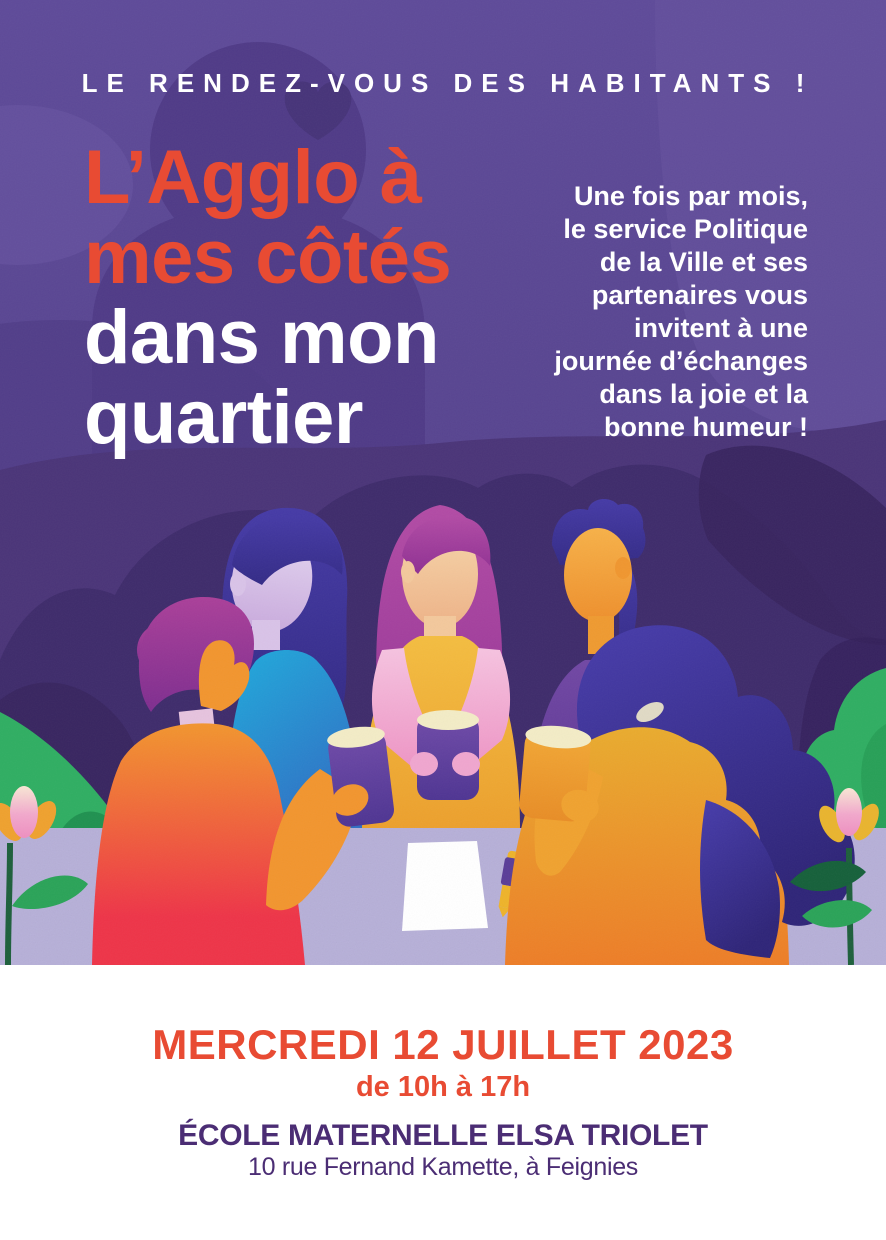  I want to click on main-title: L’Agglo à mes côtés dans mon quartier, so click(268, 297).